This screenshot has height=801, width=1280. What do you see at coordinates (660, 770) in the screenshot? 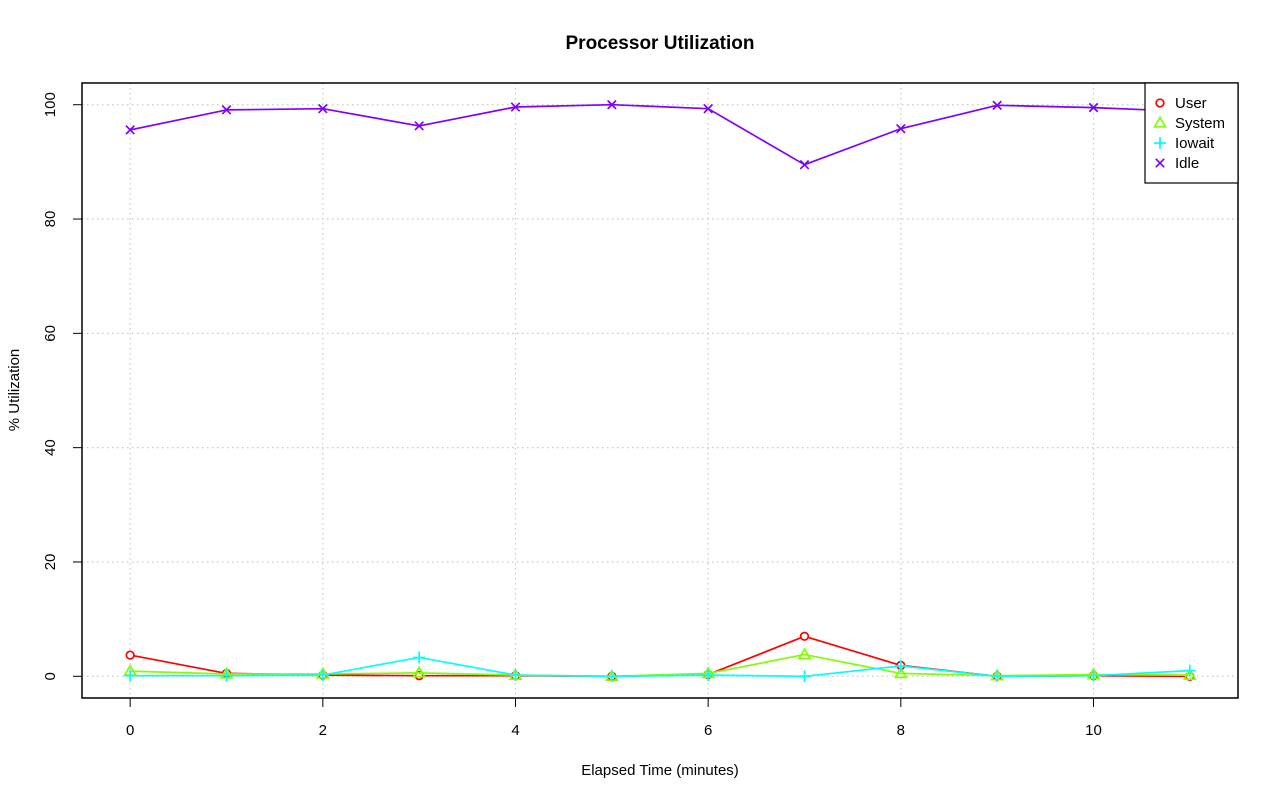
I see `x-axis-label: Elapsed Time (minutes)` at bounding box center [660, 770].